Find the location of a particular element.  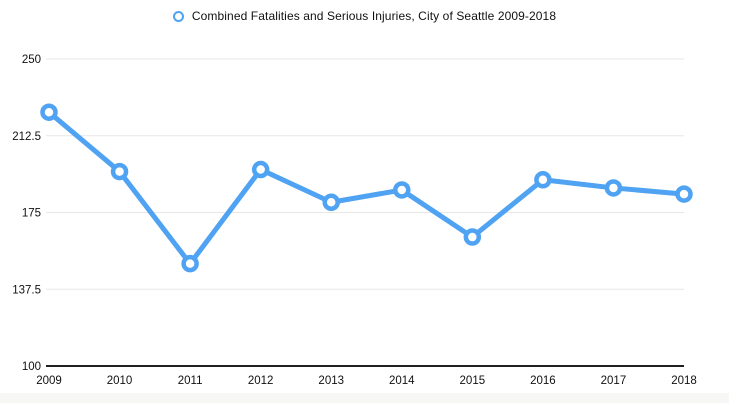

bottom-strip is located at coordinates (364, 398).